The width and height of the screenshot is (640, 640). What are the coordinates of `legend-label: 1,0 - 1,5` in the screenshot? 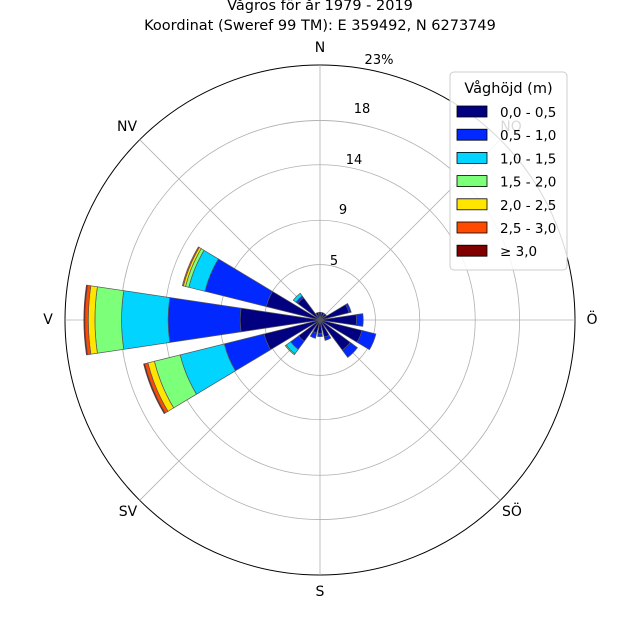 It's located at (528, 159).